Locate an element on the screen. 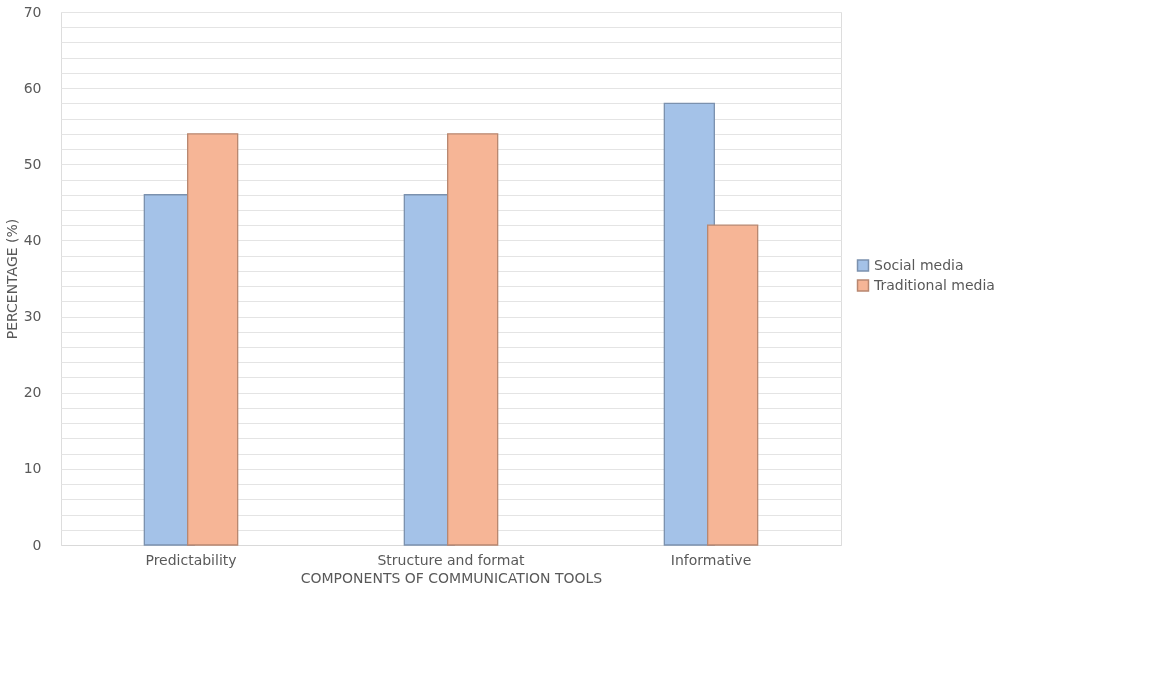  legend-label: Social media is located at coordinates (919, 264).